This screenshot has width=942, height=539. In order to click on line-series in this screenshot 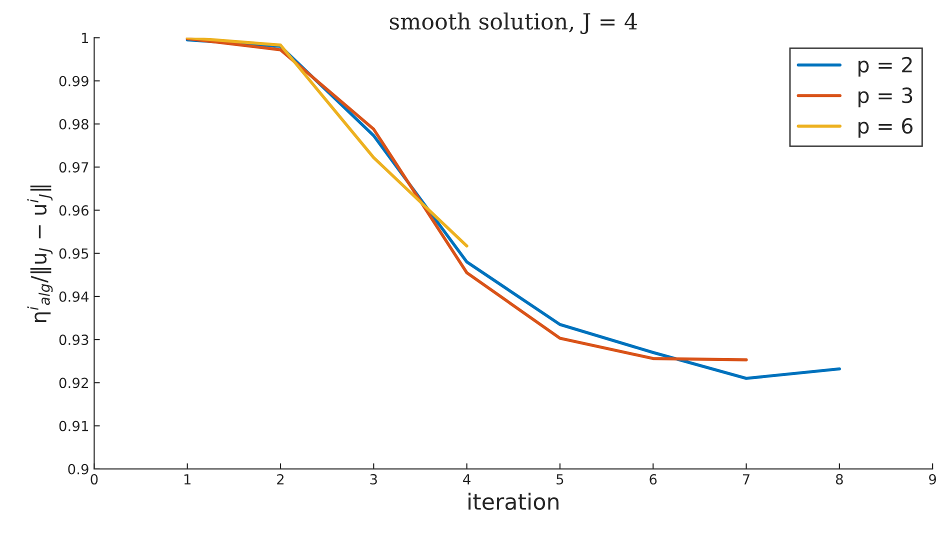, I will do `click(327, 143)`.